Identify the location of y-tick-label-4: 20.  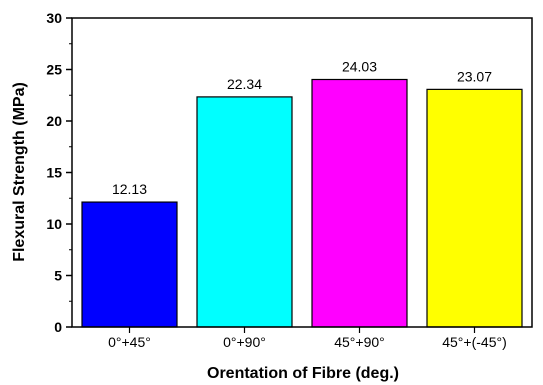
(54, 121).